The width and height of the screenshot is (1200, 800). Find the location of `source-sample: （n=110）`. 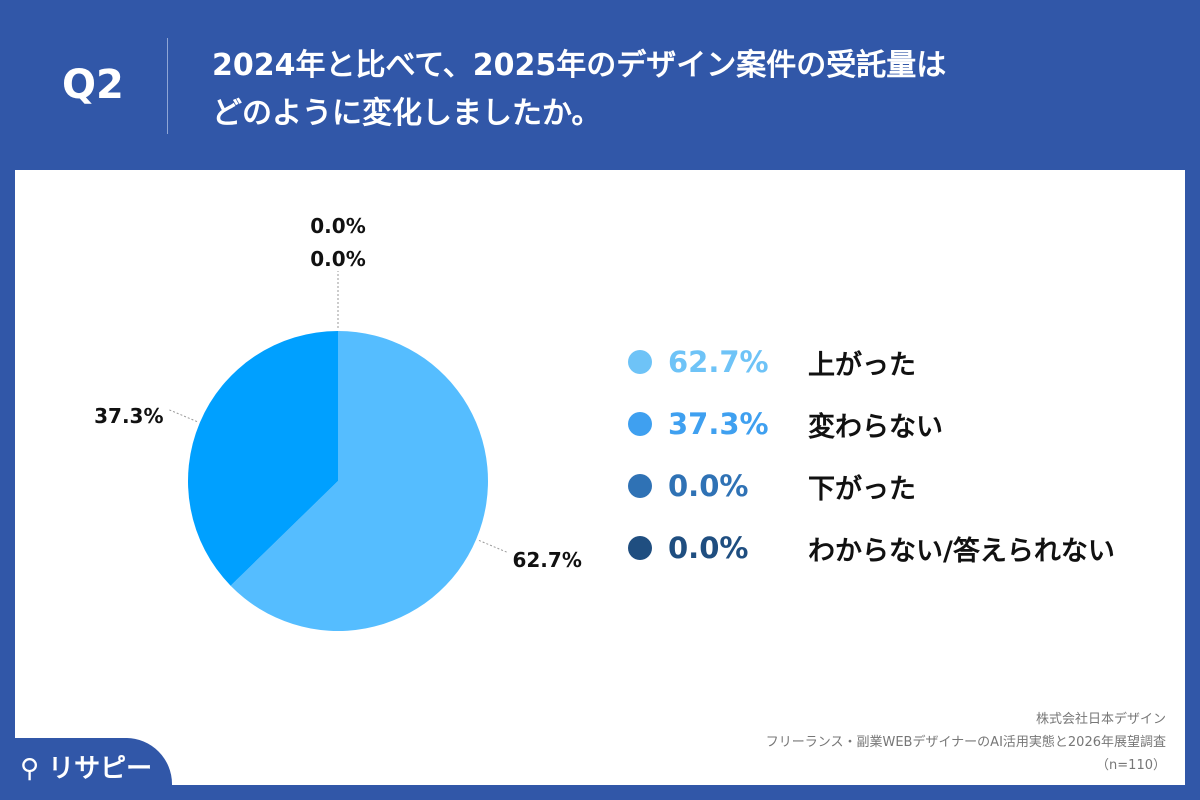

source-sample: （n=110） is located at coordinates (1131, 765).